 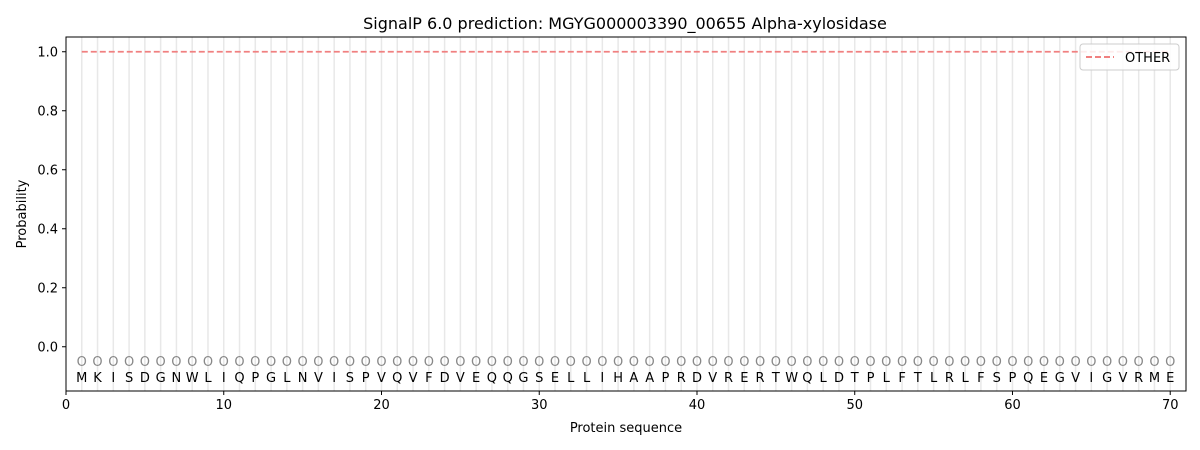 What do you see at coordinates (47, 347) in the screenshot?
I see `y-tick-label: 0.0` at bounding box center [47, 347].